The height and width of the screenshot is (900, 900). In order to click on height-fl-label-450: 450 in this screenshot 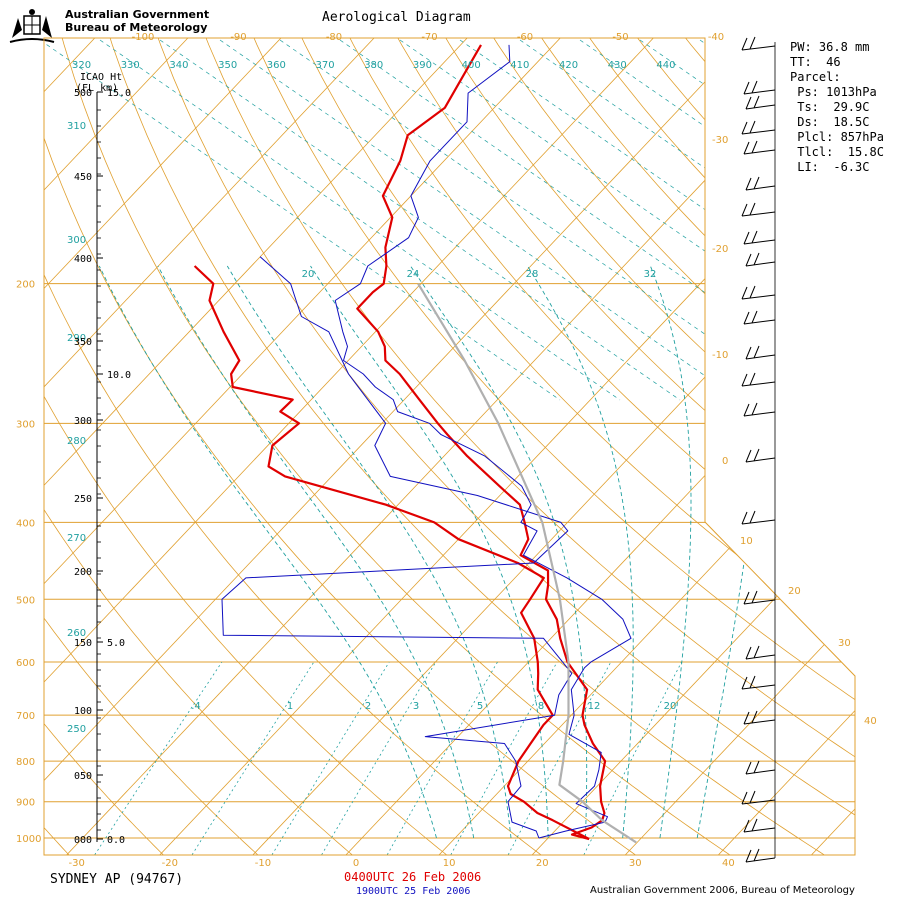, I will do `click(83, 177)`.